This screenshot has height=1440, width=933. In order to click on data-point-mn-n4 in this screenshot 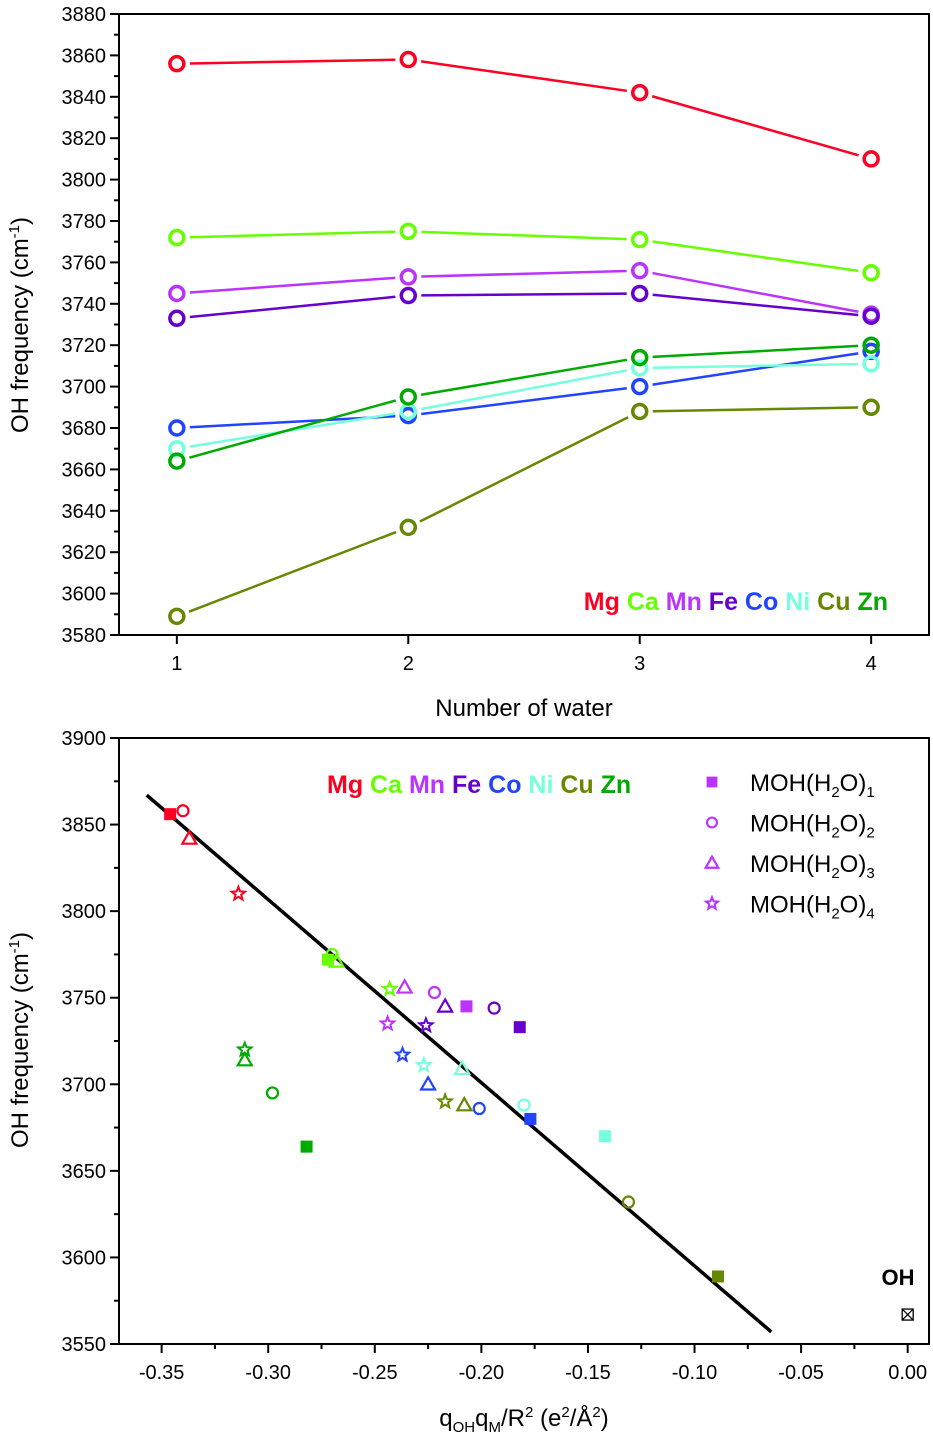, I will do `click(387, 1022)`.